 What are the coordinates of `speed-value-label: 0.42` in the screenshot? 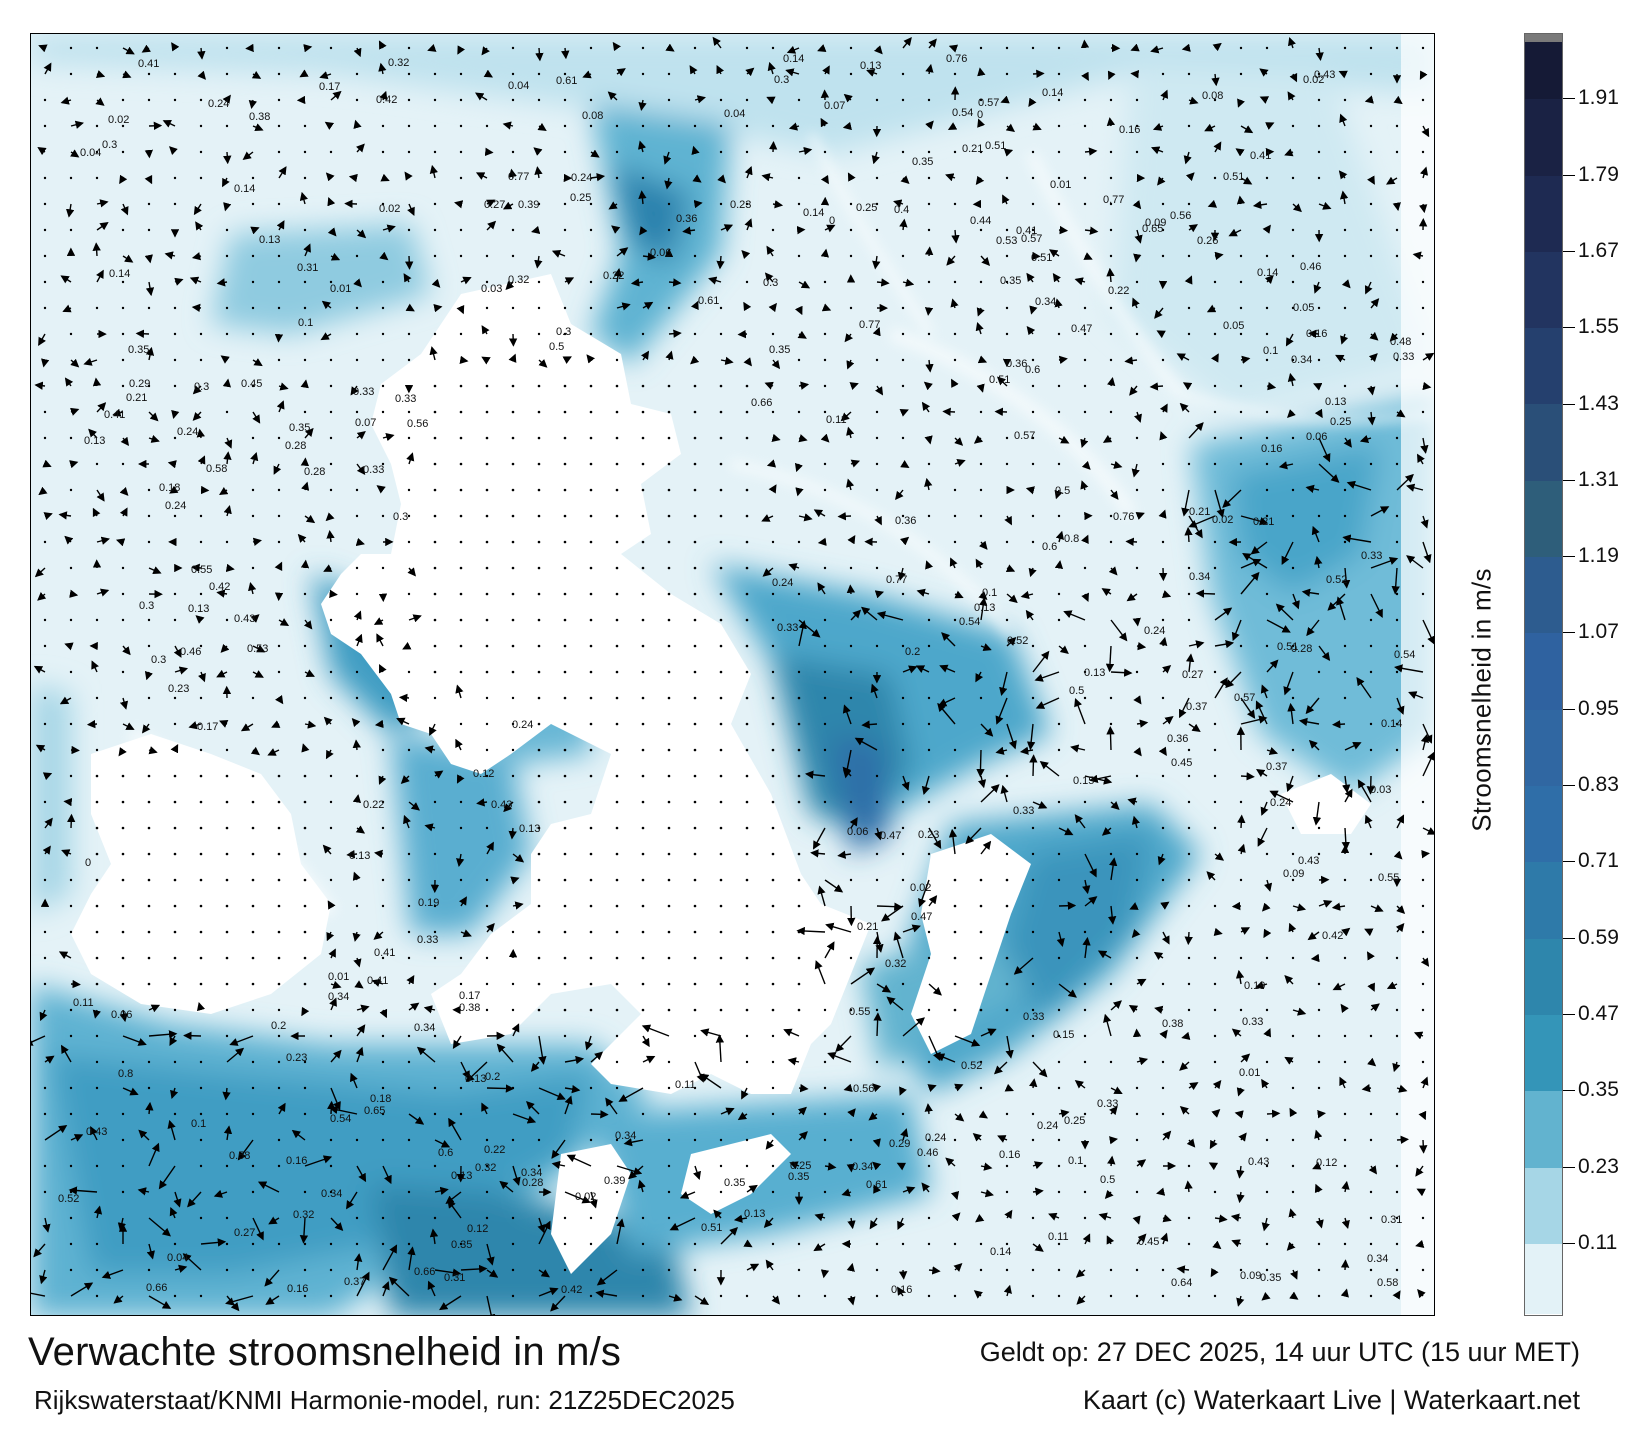 It's located at (1332, 936).